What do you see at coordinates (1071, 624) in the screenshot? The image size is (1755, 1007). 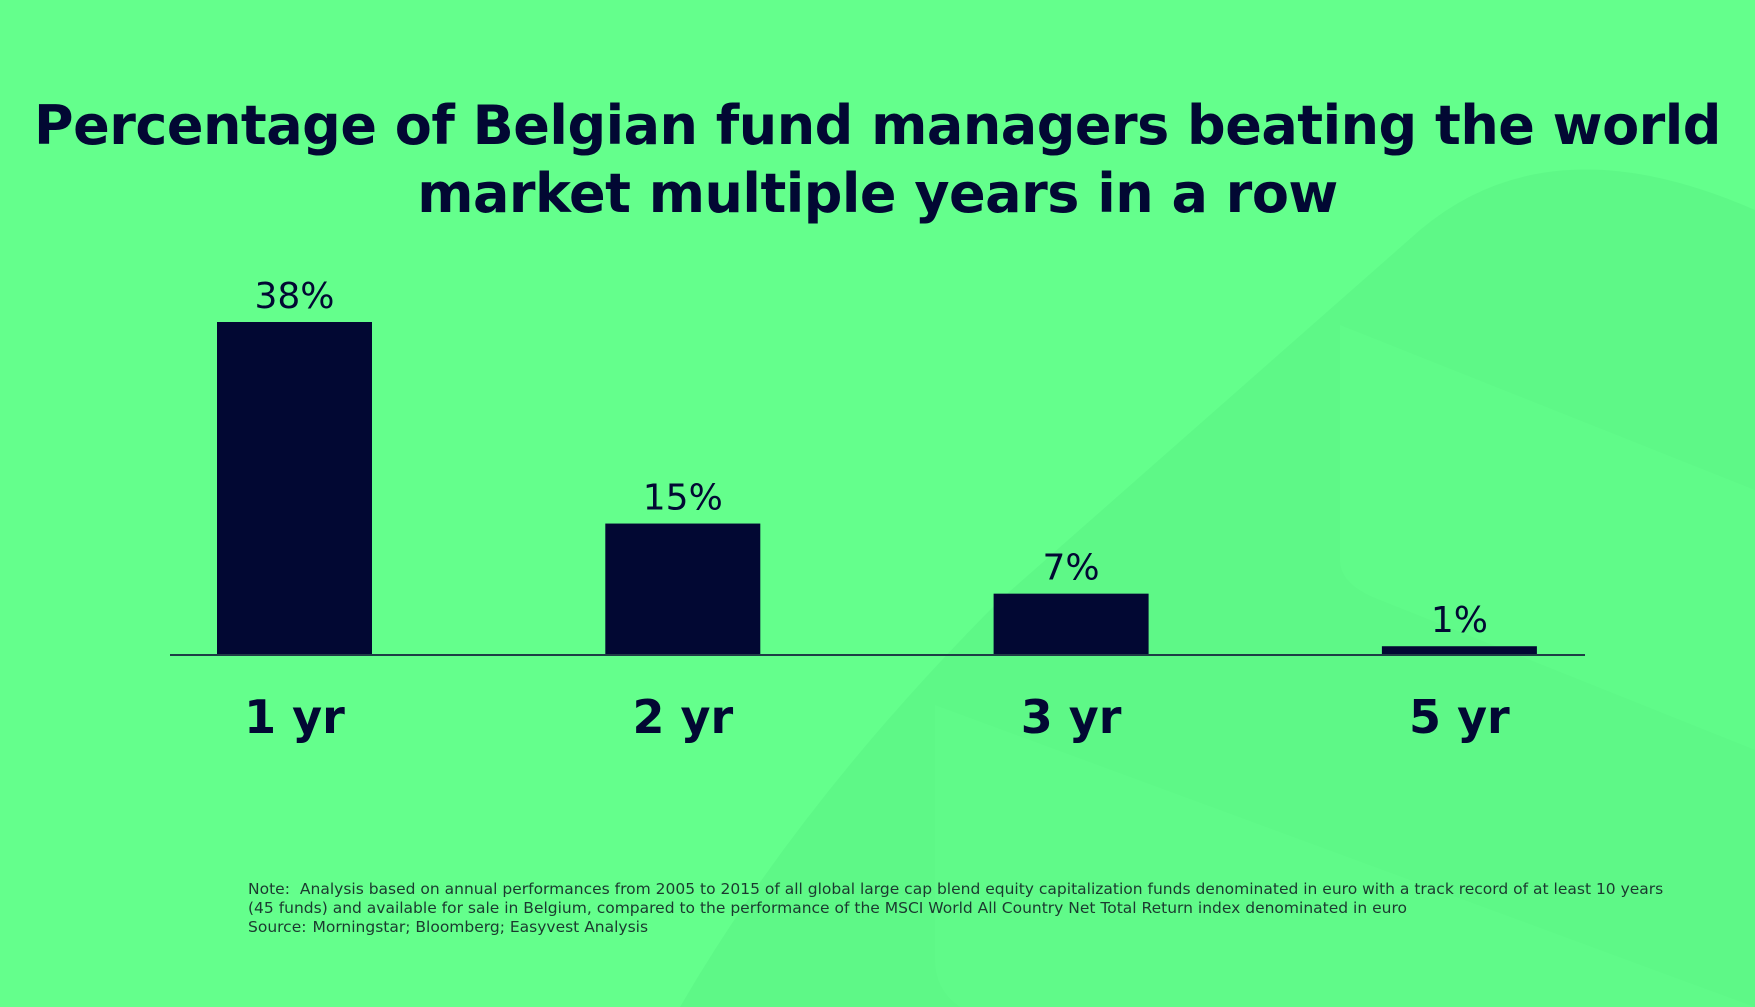 I see `bar-3-yr` at bounding box center [1071, 624].